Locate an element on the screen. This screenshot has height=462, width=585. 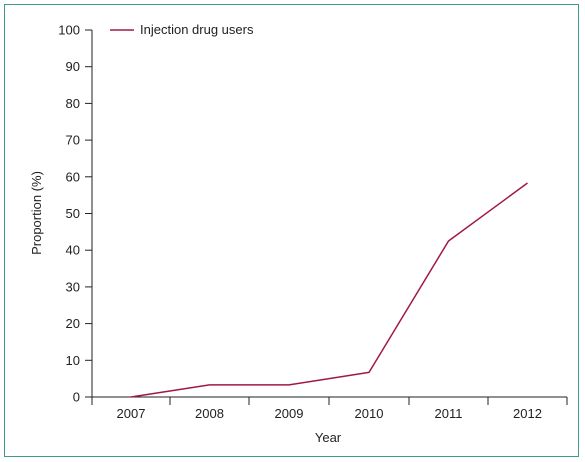
y-axis-title: Proportion (%) is located at coordinates (36, 213).